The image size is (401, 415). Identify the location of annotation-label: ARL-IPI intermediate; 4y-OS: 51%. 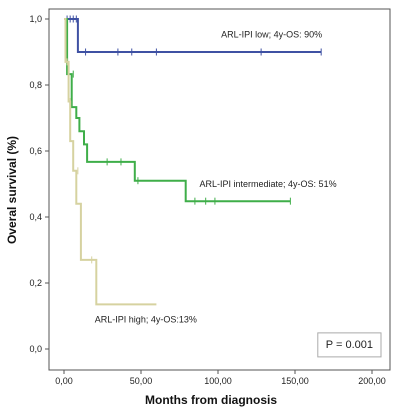
(268, 184).